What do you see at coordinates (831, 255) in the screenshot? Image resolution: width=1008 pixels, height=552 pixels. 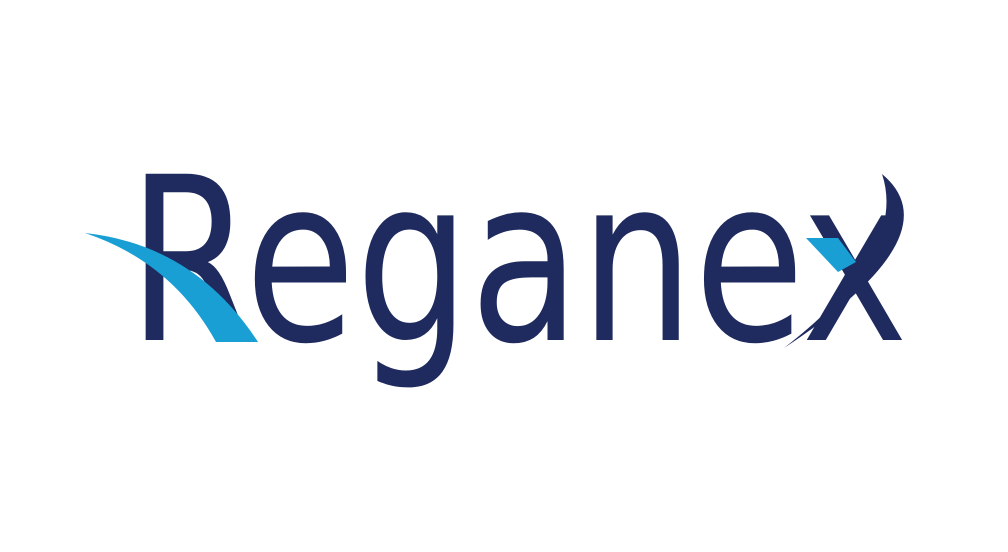 I see `cyan-accent` at bounding box center [831, 255].